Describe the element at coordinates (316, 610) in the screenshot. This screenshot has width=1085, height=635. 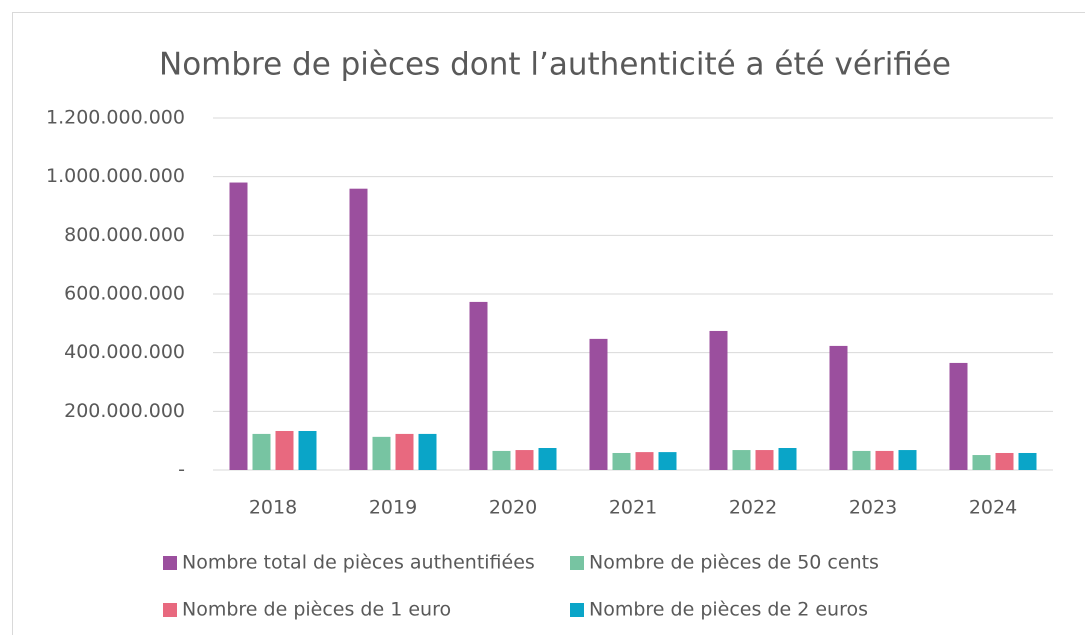
I see `legend-label: Nombre de pièces de 1 euro` at that location.